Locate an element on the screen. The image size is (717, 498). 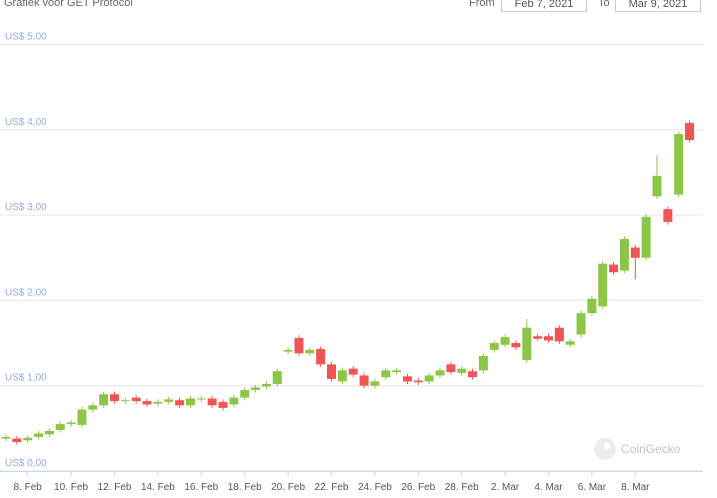
to-label: To is located at coordinates (604, 4).